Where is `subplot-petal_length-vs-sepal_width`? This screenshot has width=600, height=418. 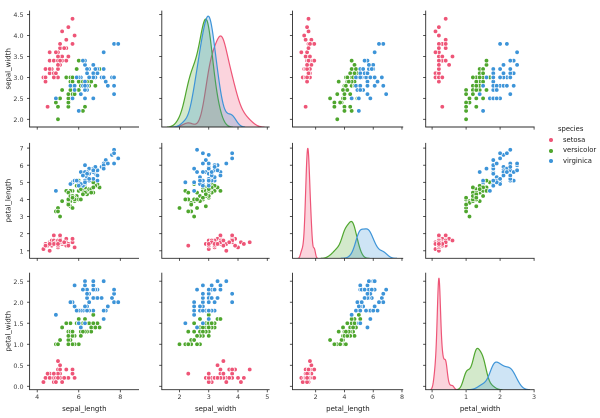 subplot-petal_length-vs-sepal_width is located at coordinates (214, 201).